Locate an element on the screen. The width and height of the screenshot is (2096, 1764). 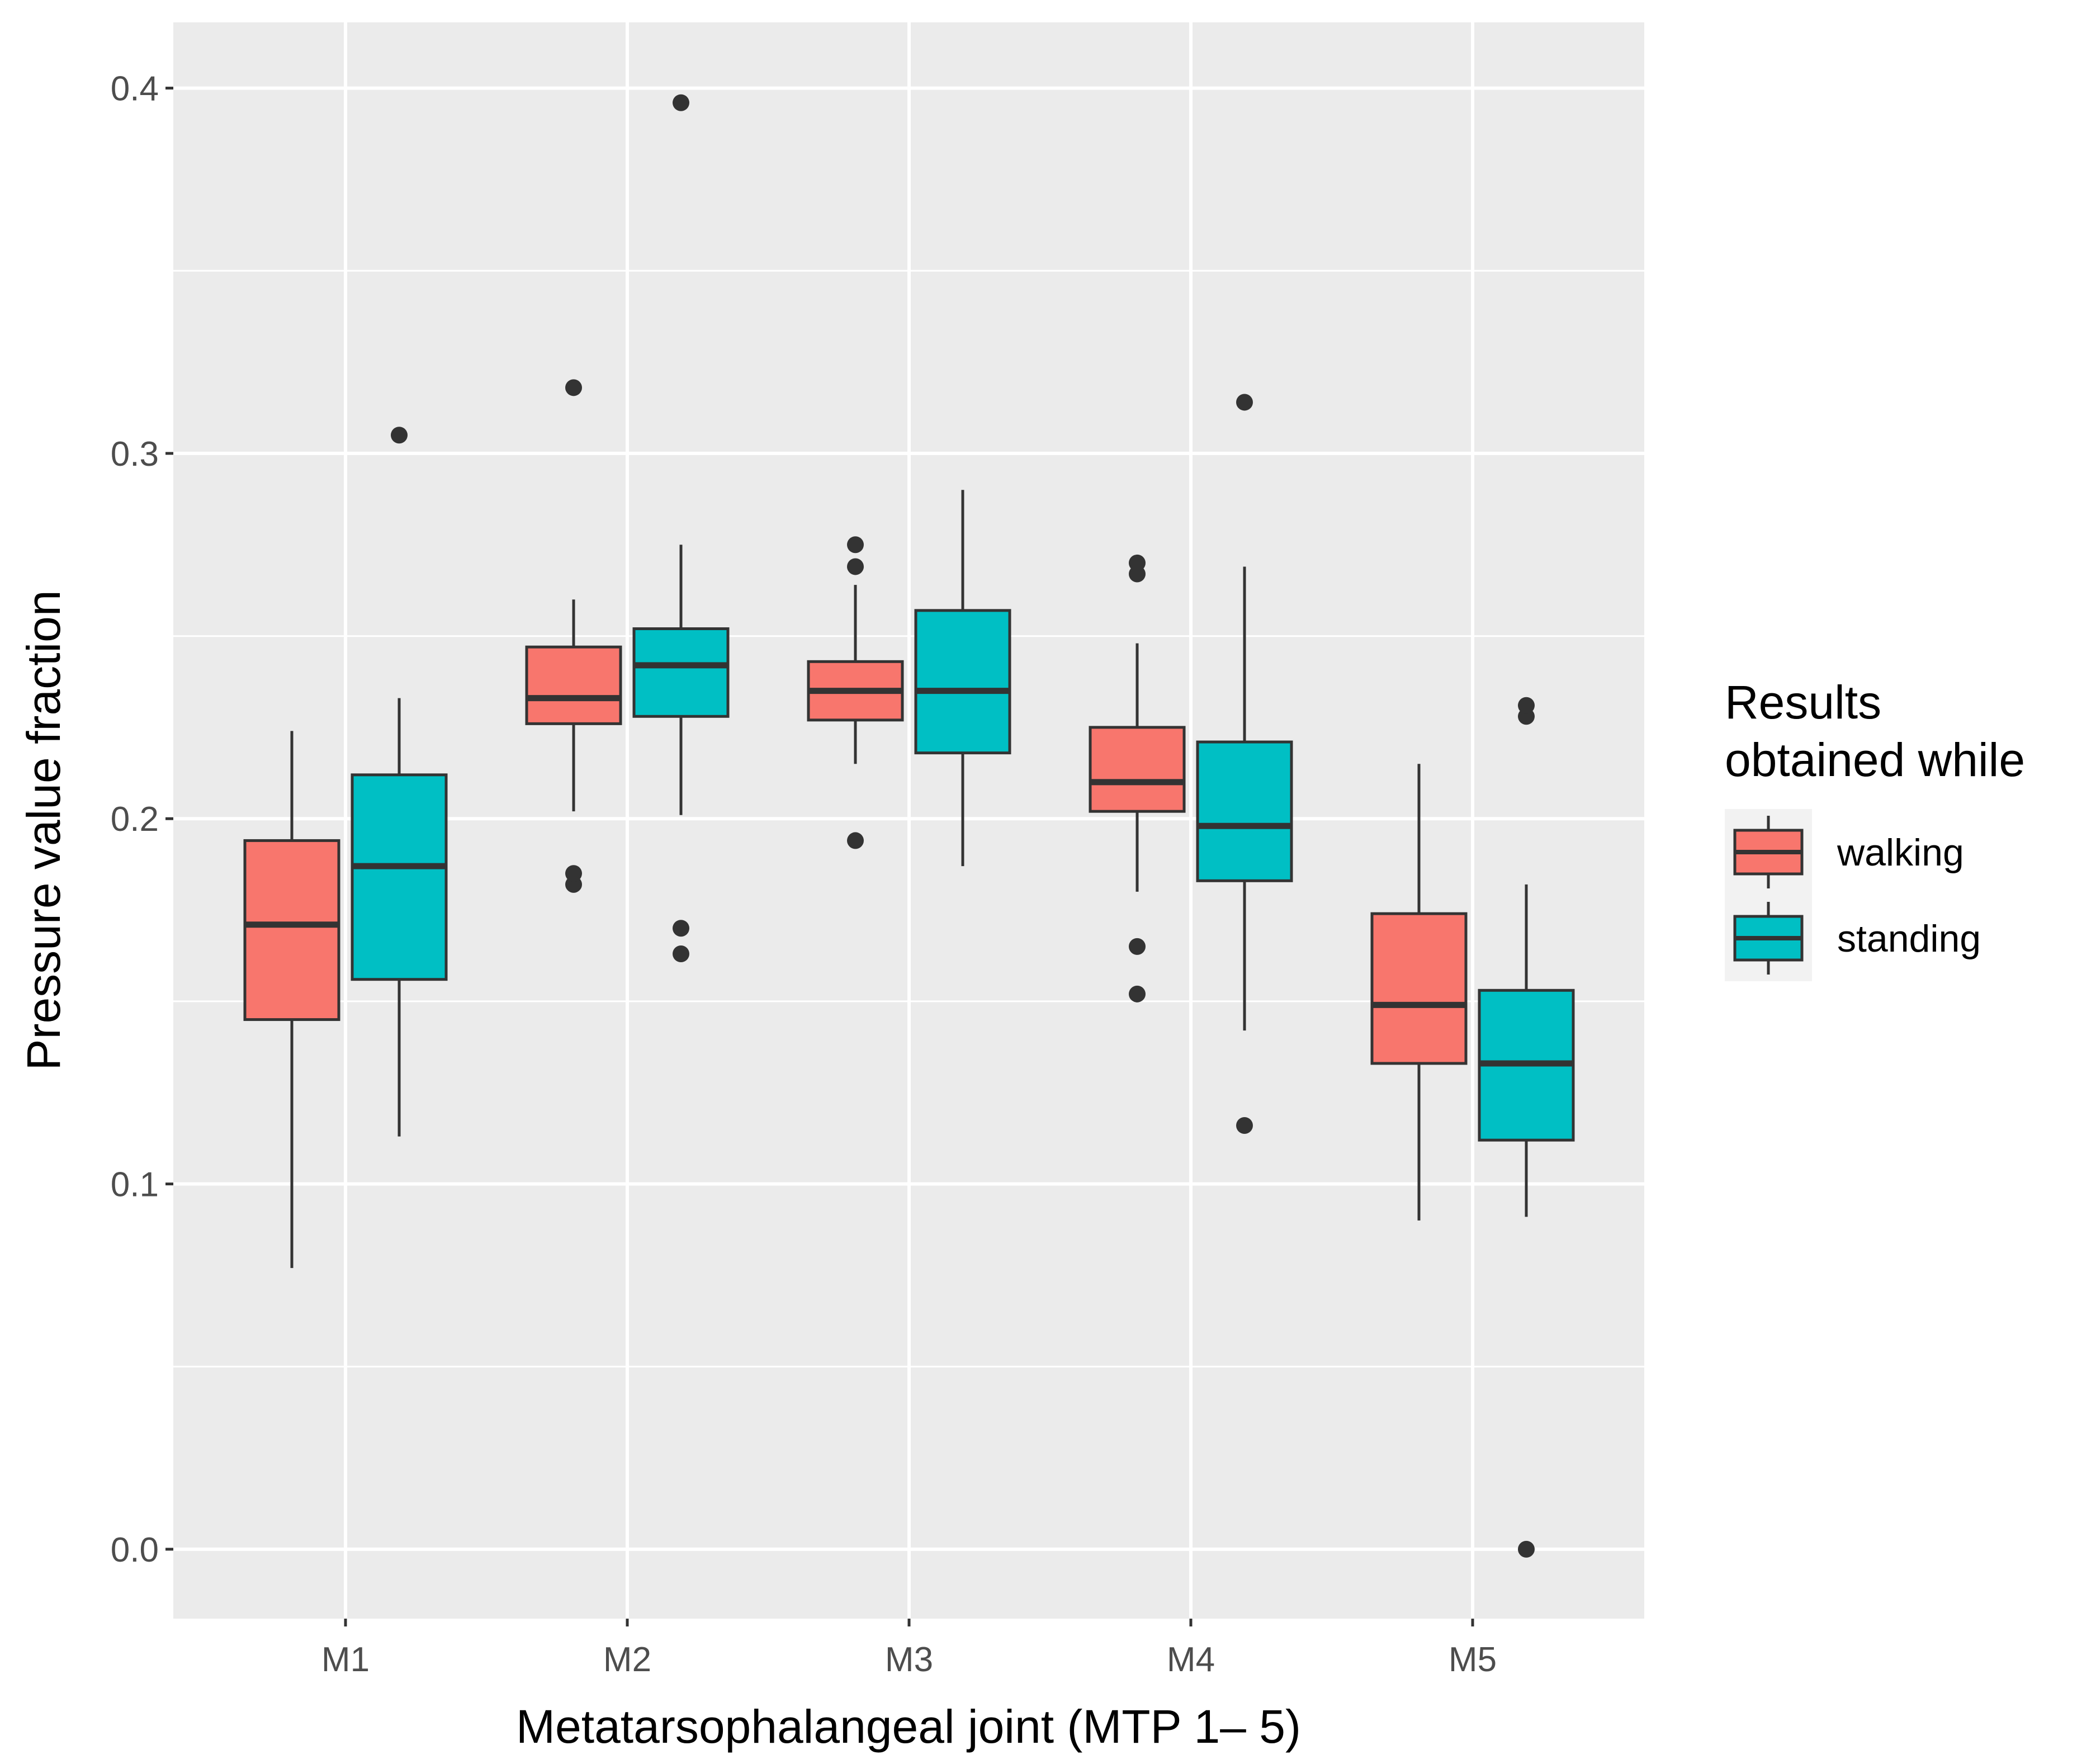
x-axis: M1 M2 M3 M4 M5 is located at coordinates (909, 1649).